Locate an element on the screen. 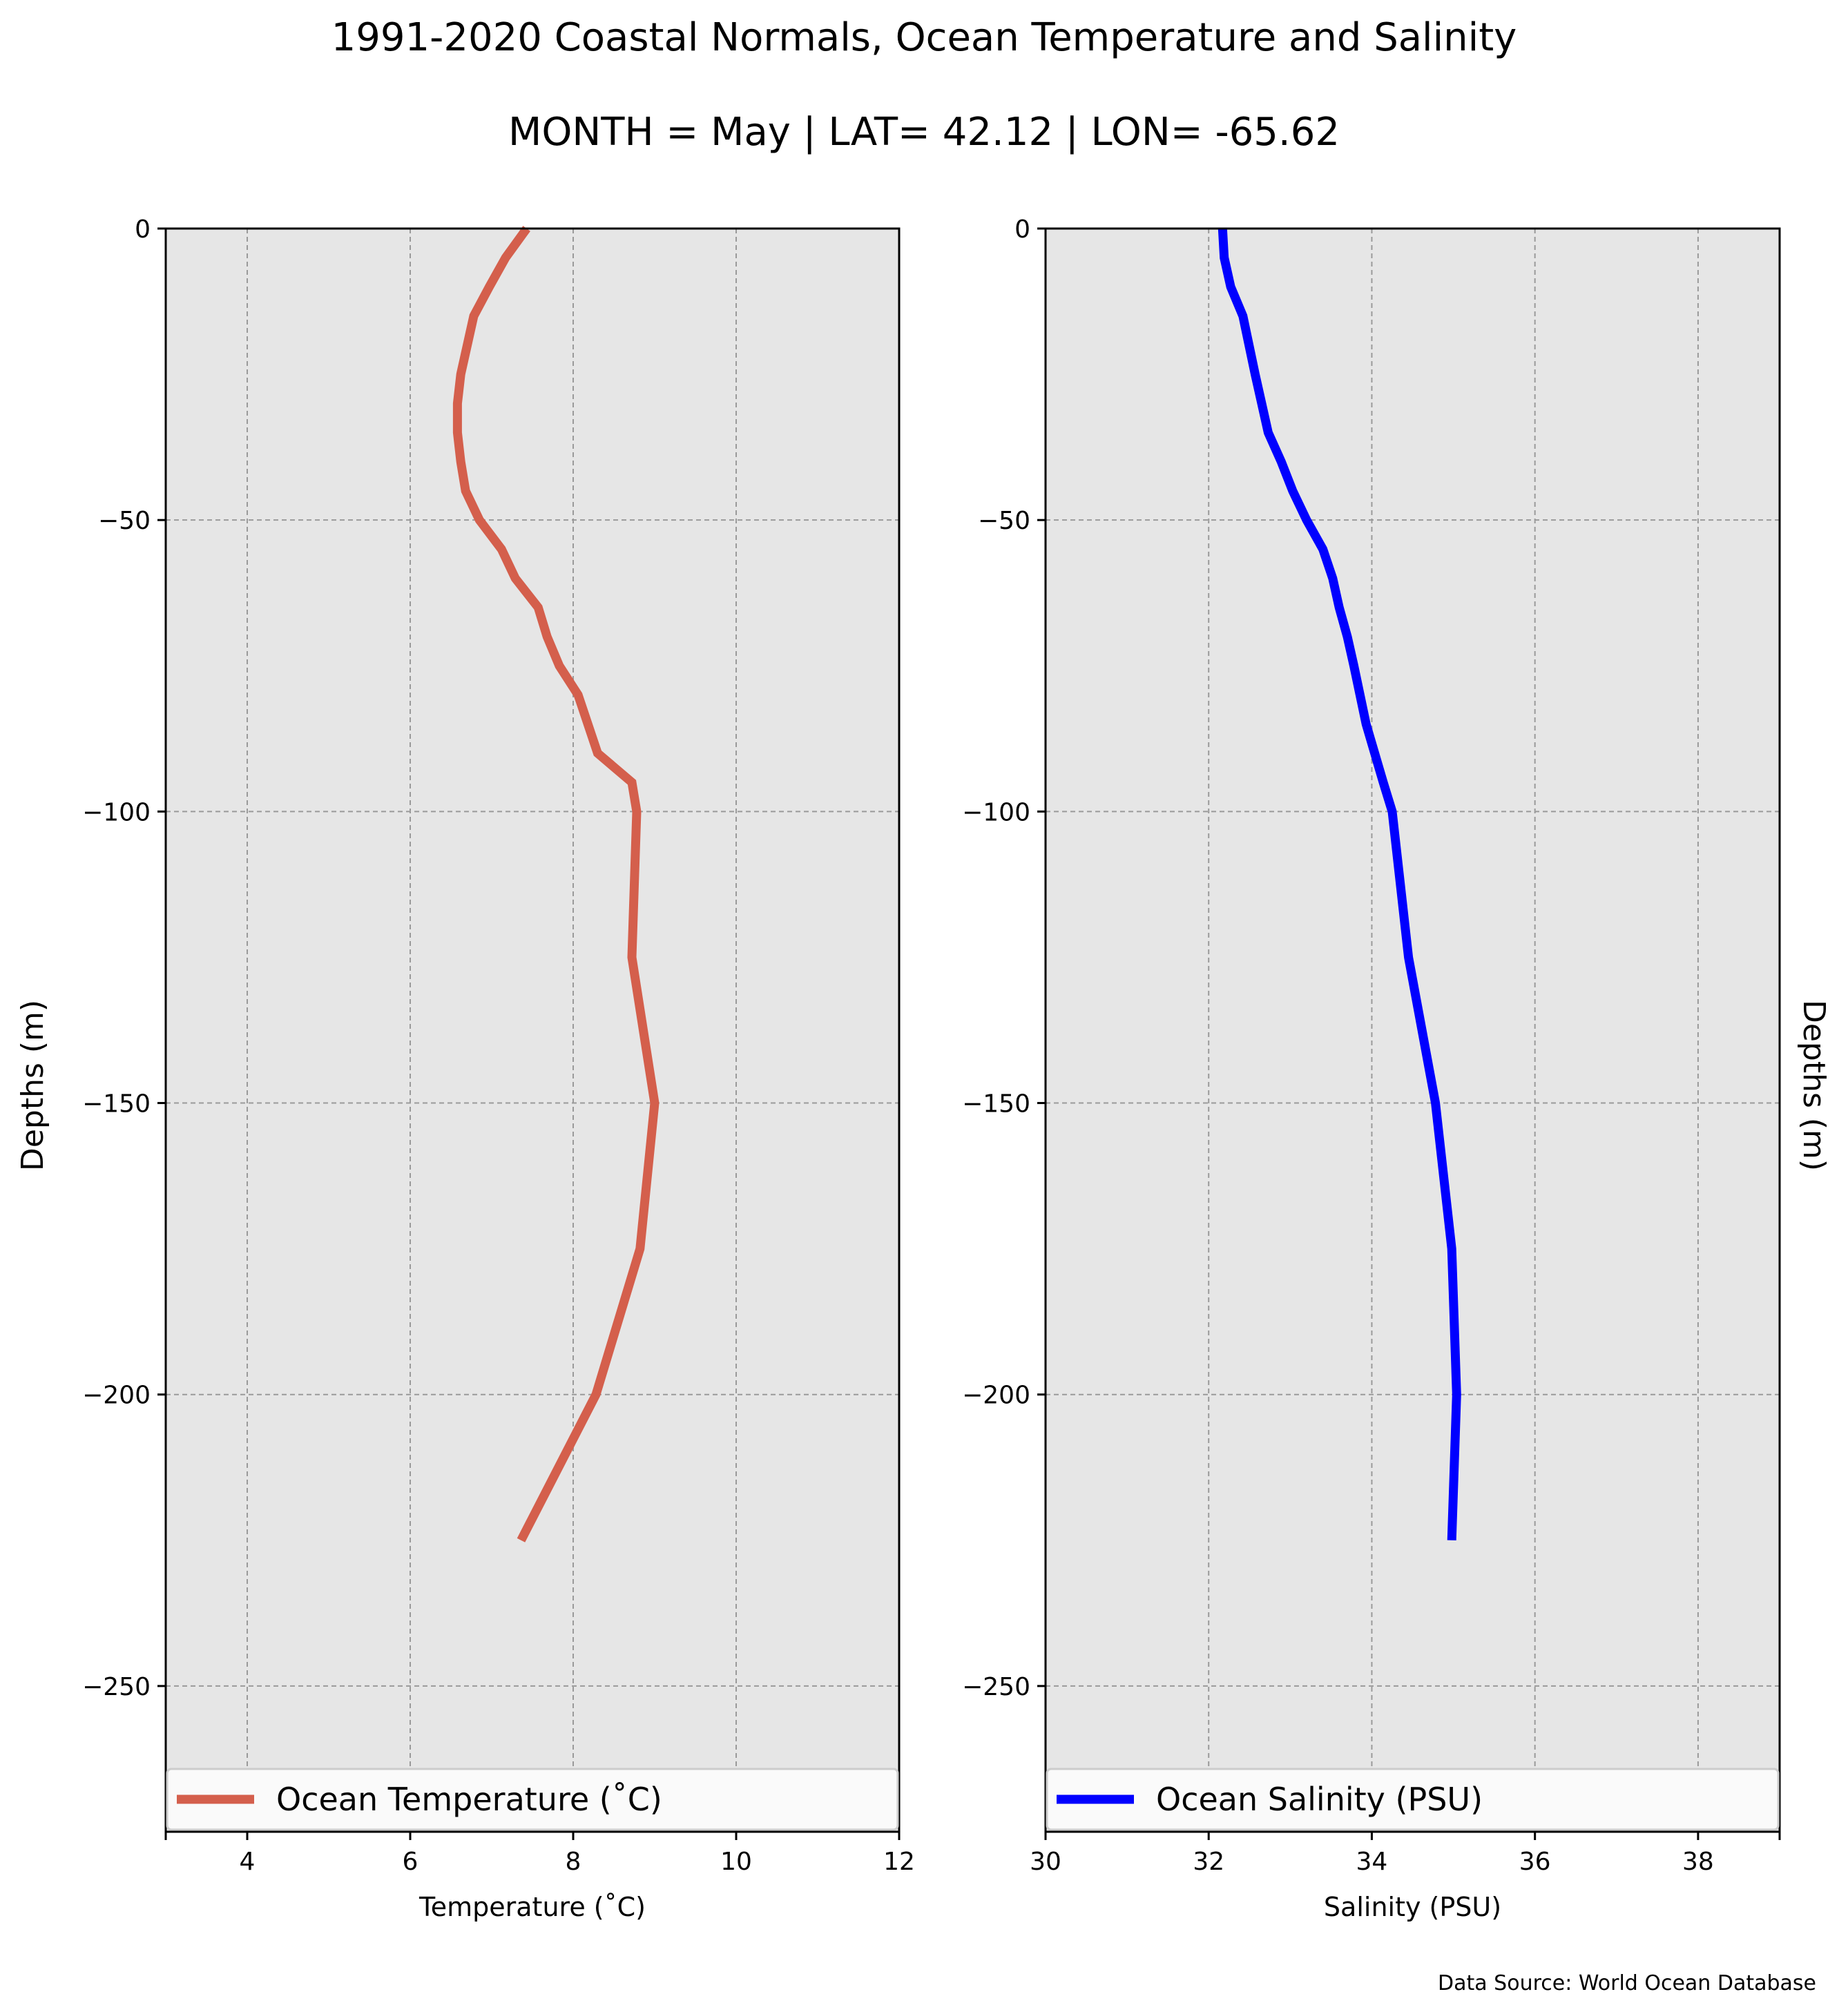  temperature-xtick-label: 4 is located at coordinates (248, 1862).